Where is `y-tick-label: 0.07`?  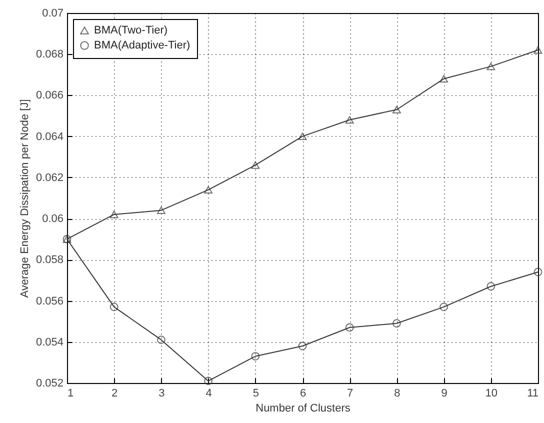
y-tick-label: 0.07 is located at coordinates (53, 14).